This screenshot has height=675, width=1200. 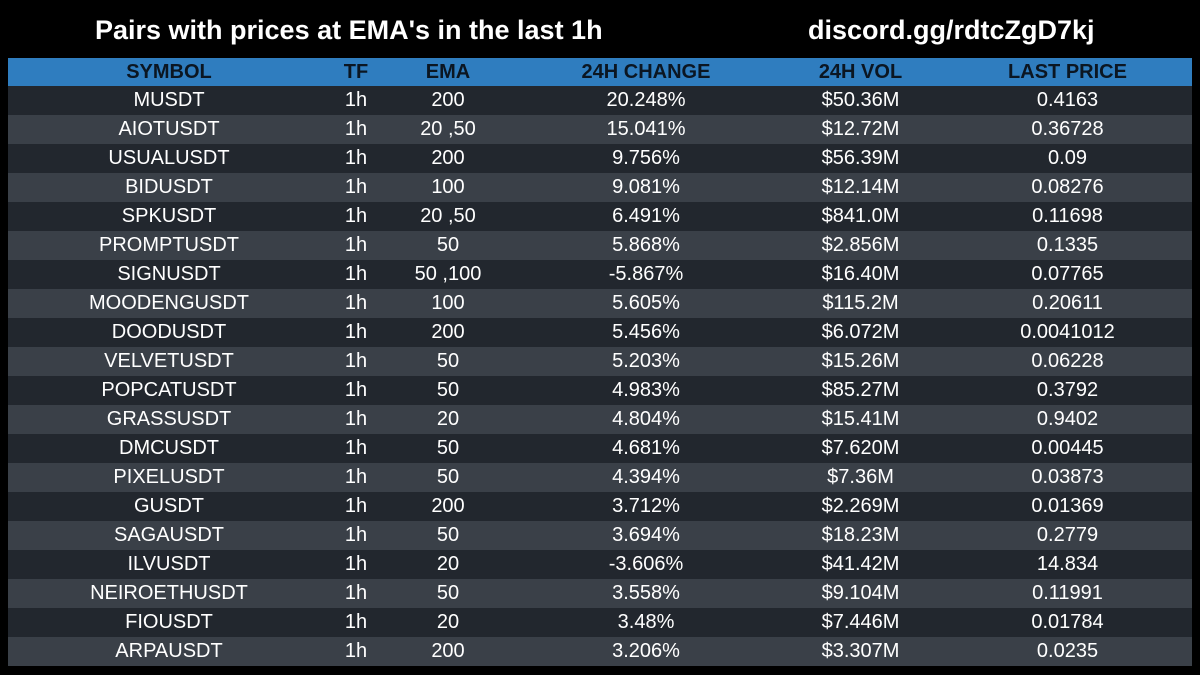 What do you see at coordinates (448, 129) in the screenshot?
I see `ema-cell: 20 ,50` at bounding box center [448, 129].